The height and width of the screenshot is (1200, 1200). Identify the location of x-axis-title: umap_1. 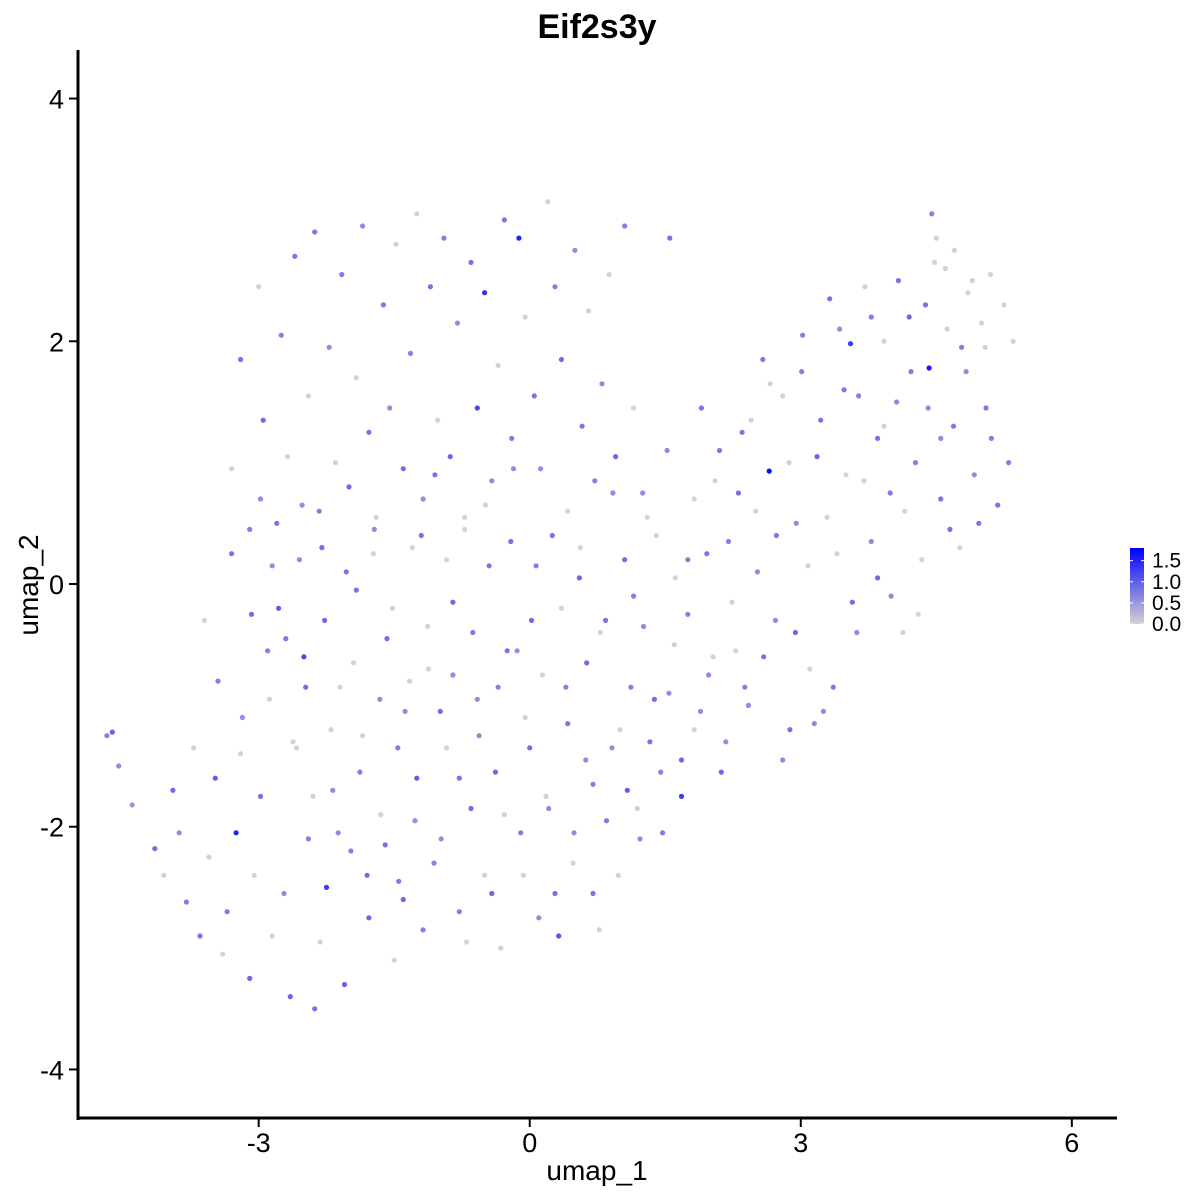
(596, 1170).